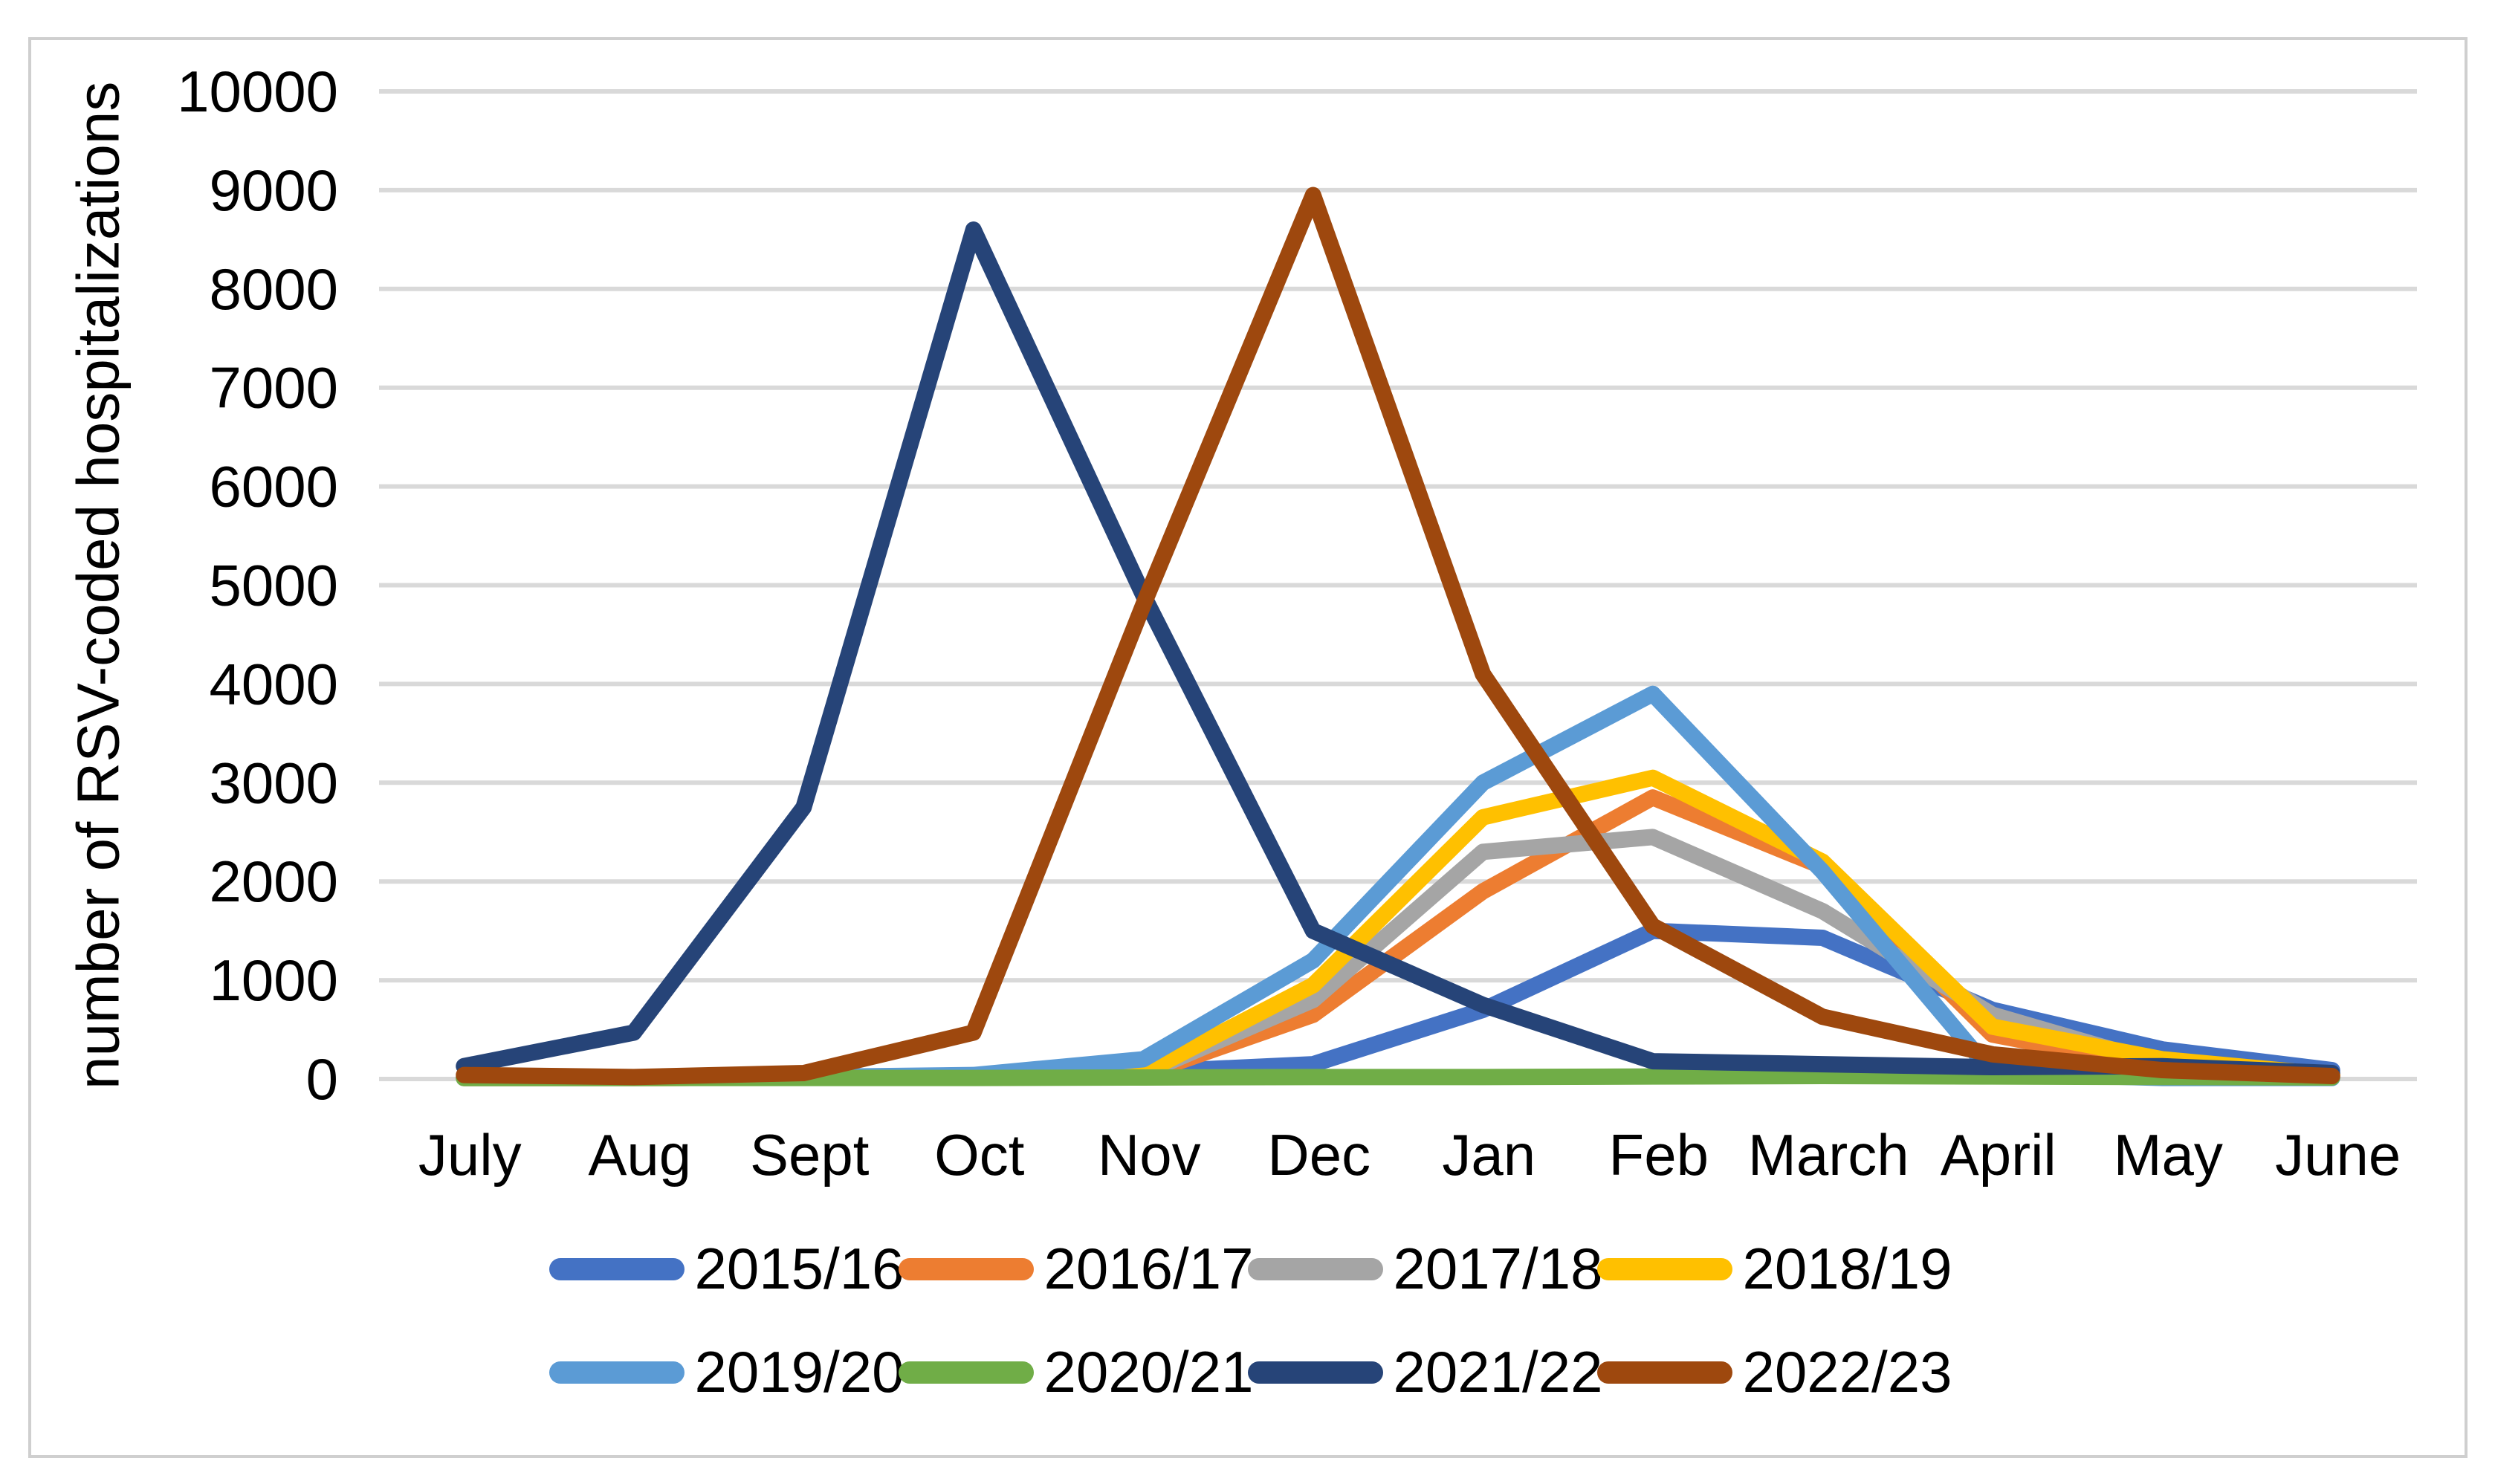 This screenshot has width=2495, height=1484. Describe the element at coordinates (322, 1079) in the screenshot. I see `y-tick-label-0: 0` at that location.